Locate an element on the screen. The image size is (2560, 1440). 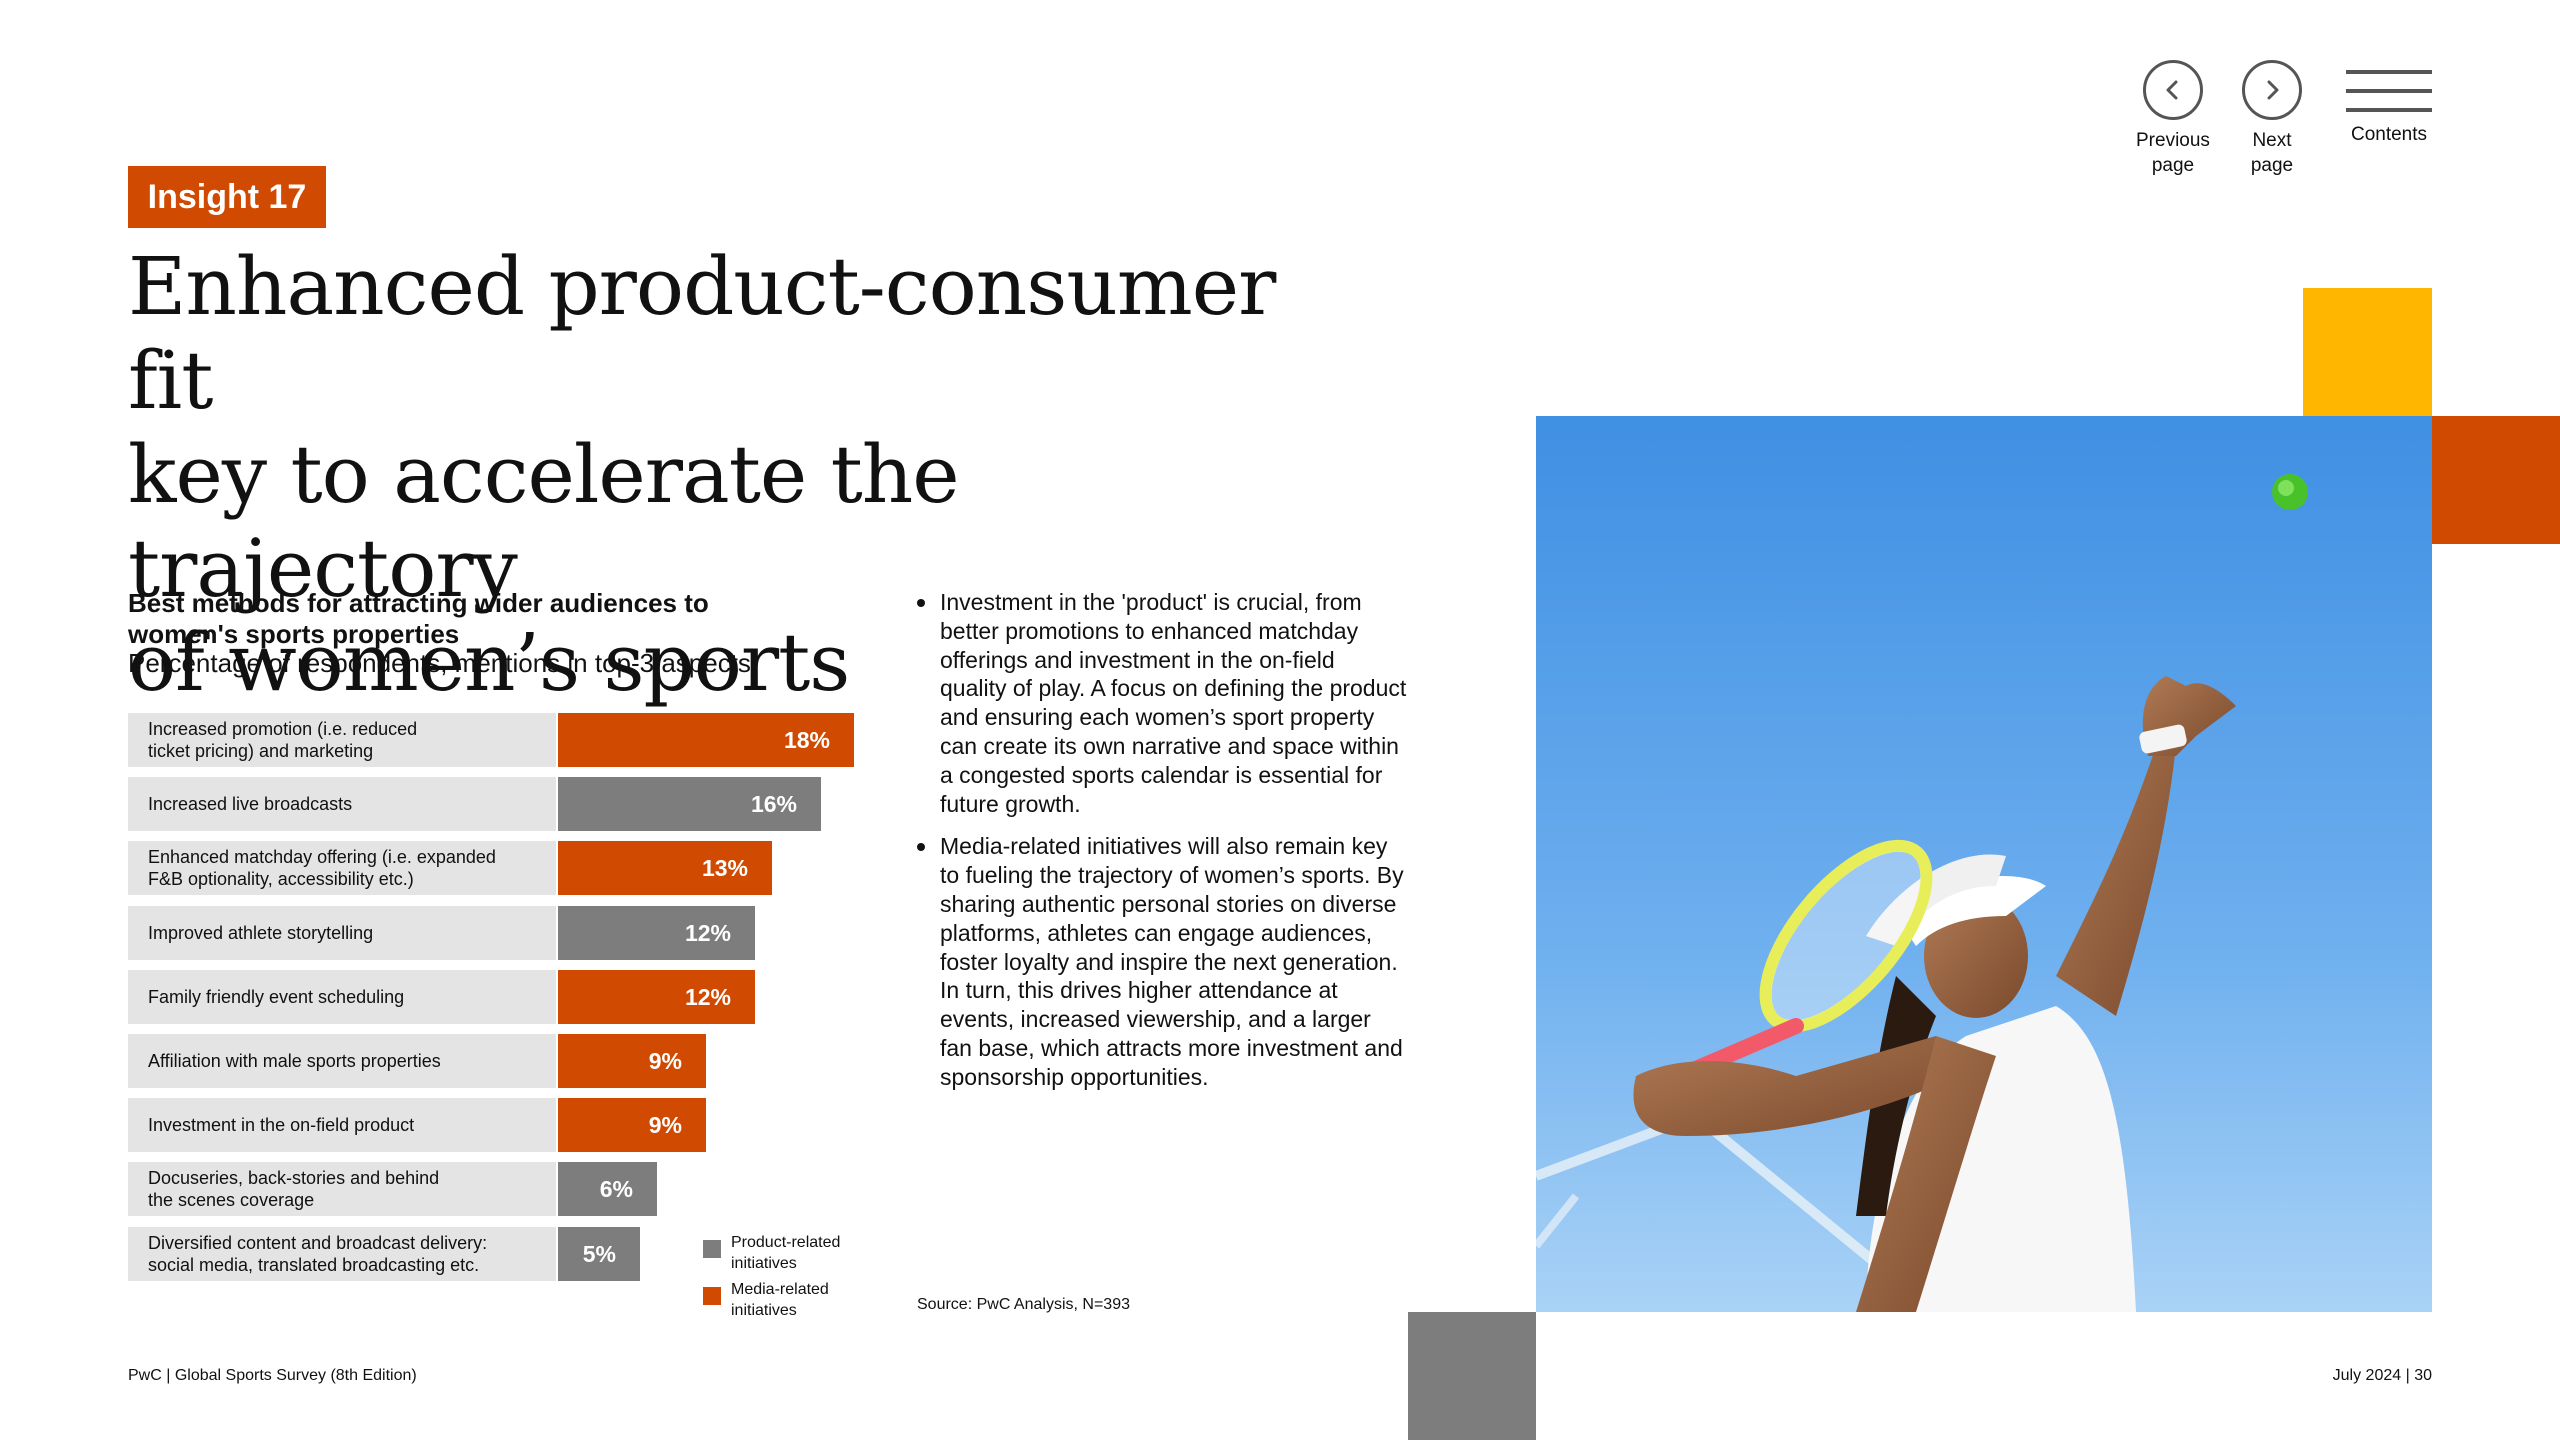
legend-label: Media-related initiatives is located at coordinates (801, 1300).